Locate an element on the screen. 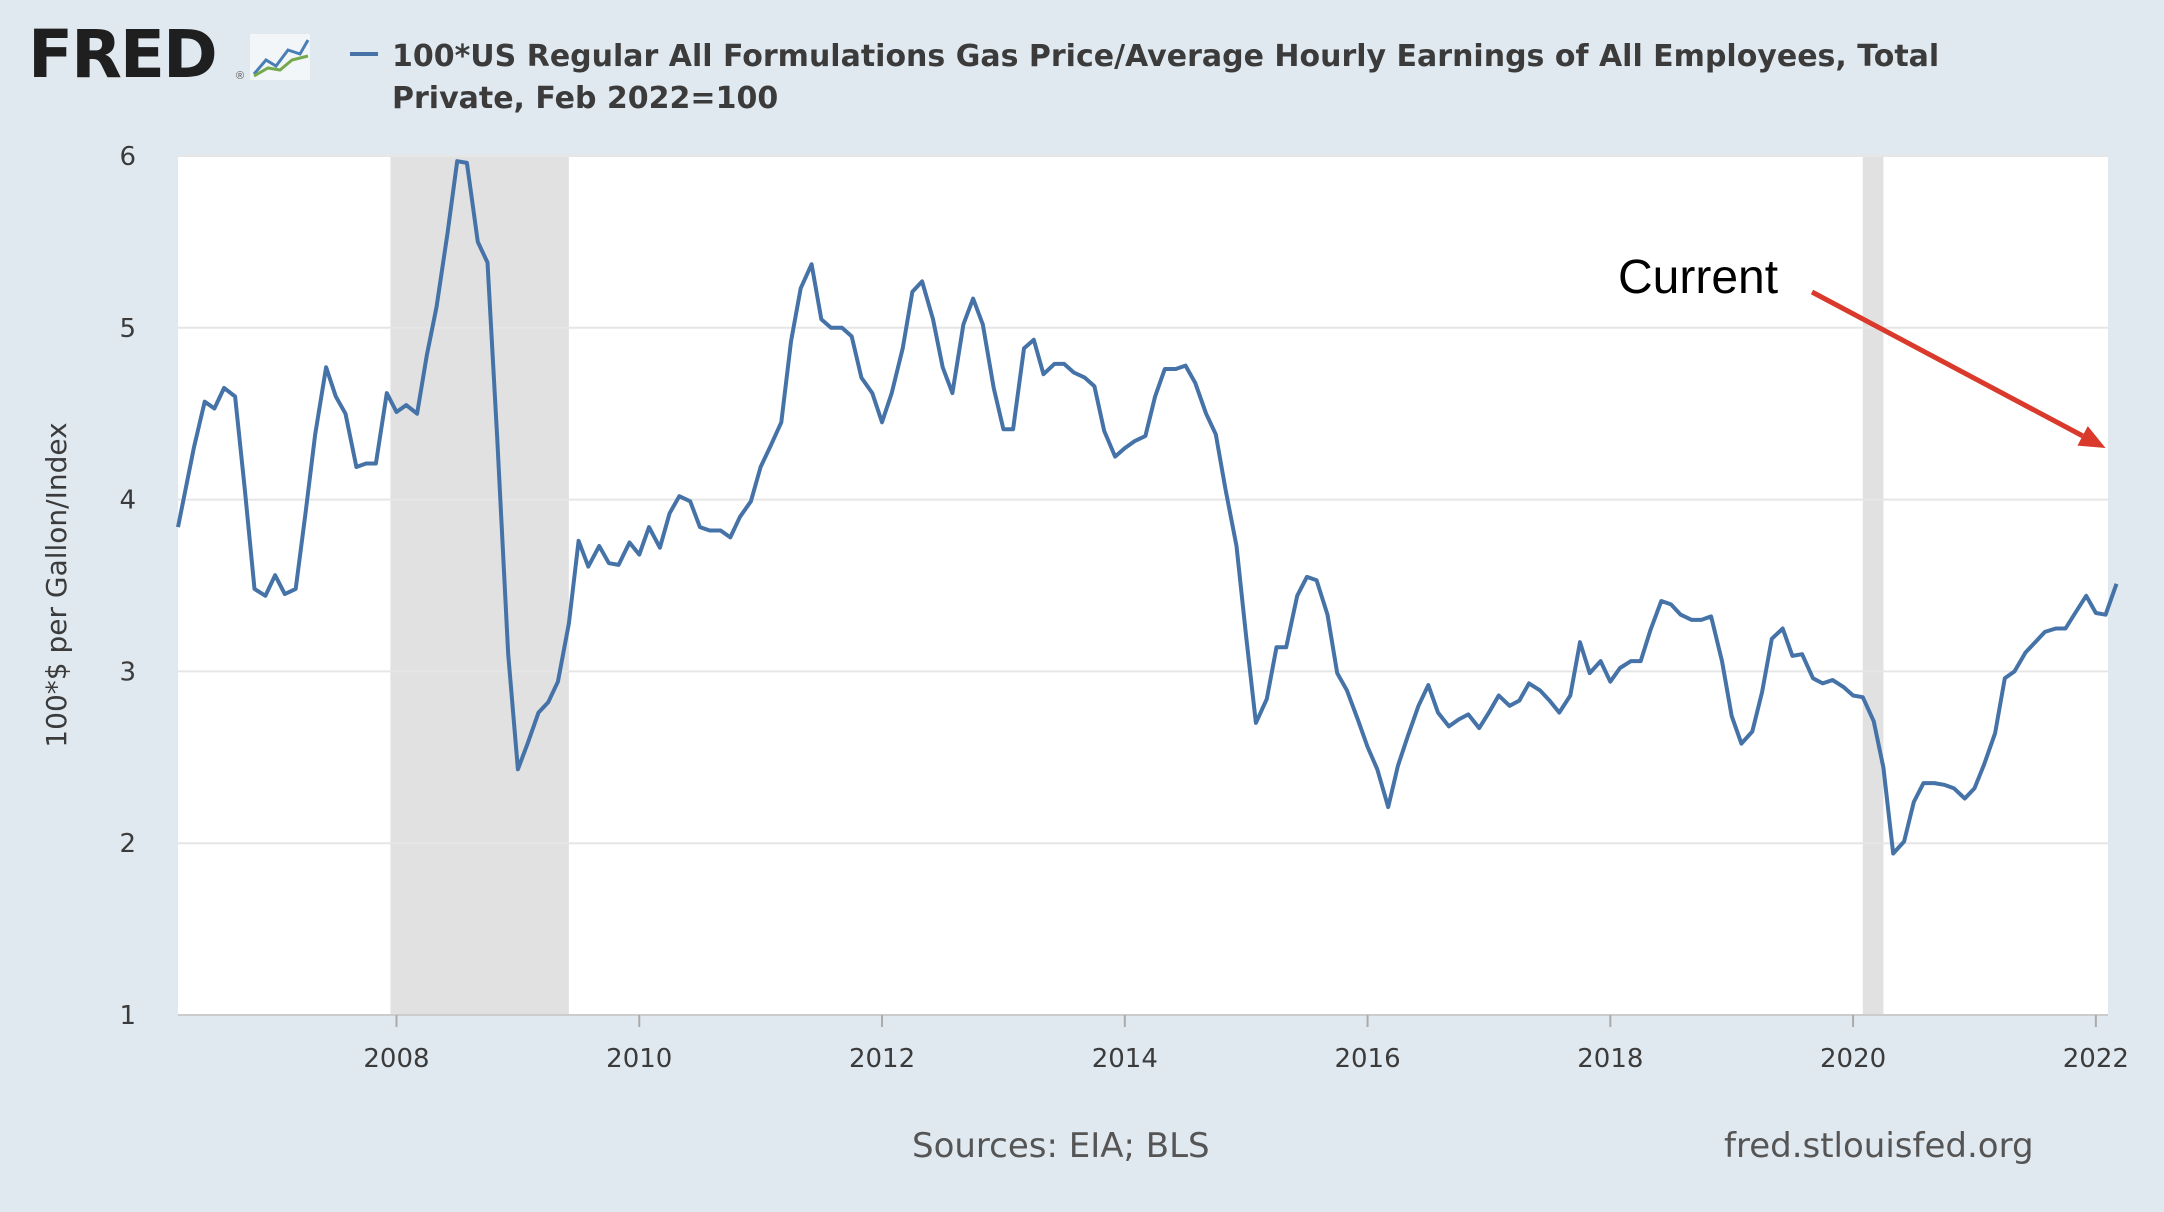 The image size is (2164, 1212). x-tick-label: 2018 is located at coordinates (1610, 1059).